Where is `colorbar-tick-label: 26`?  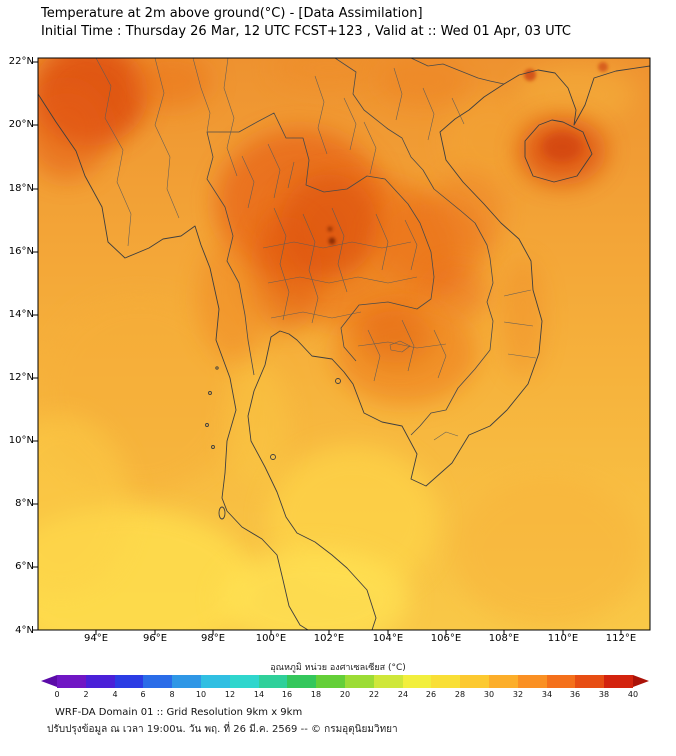
colorbar-tick-label: 26 is located at coordinates (431, 694).